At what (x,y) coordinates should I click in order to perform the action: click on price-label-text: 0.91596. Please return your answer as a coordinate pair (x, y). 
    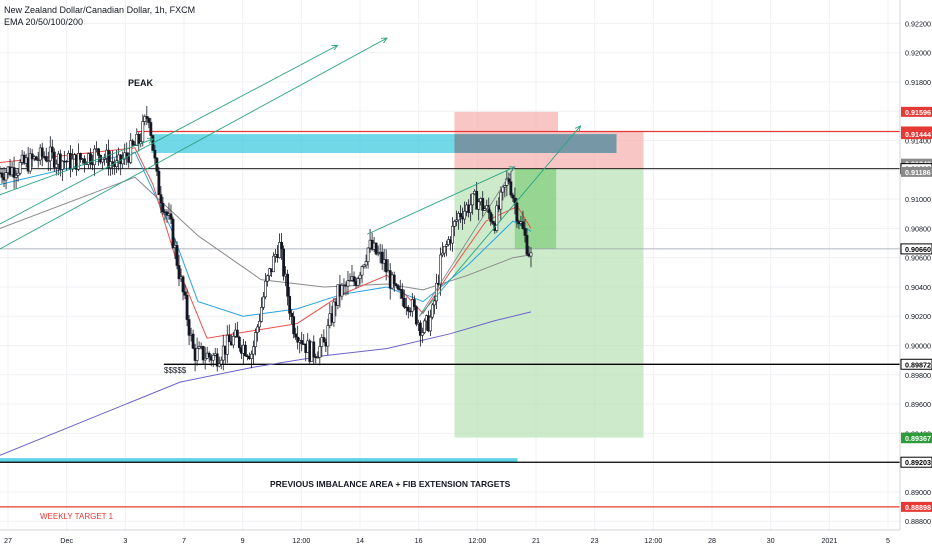
    Looking at the image, I should click on (918, 112).